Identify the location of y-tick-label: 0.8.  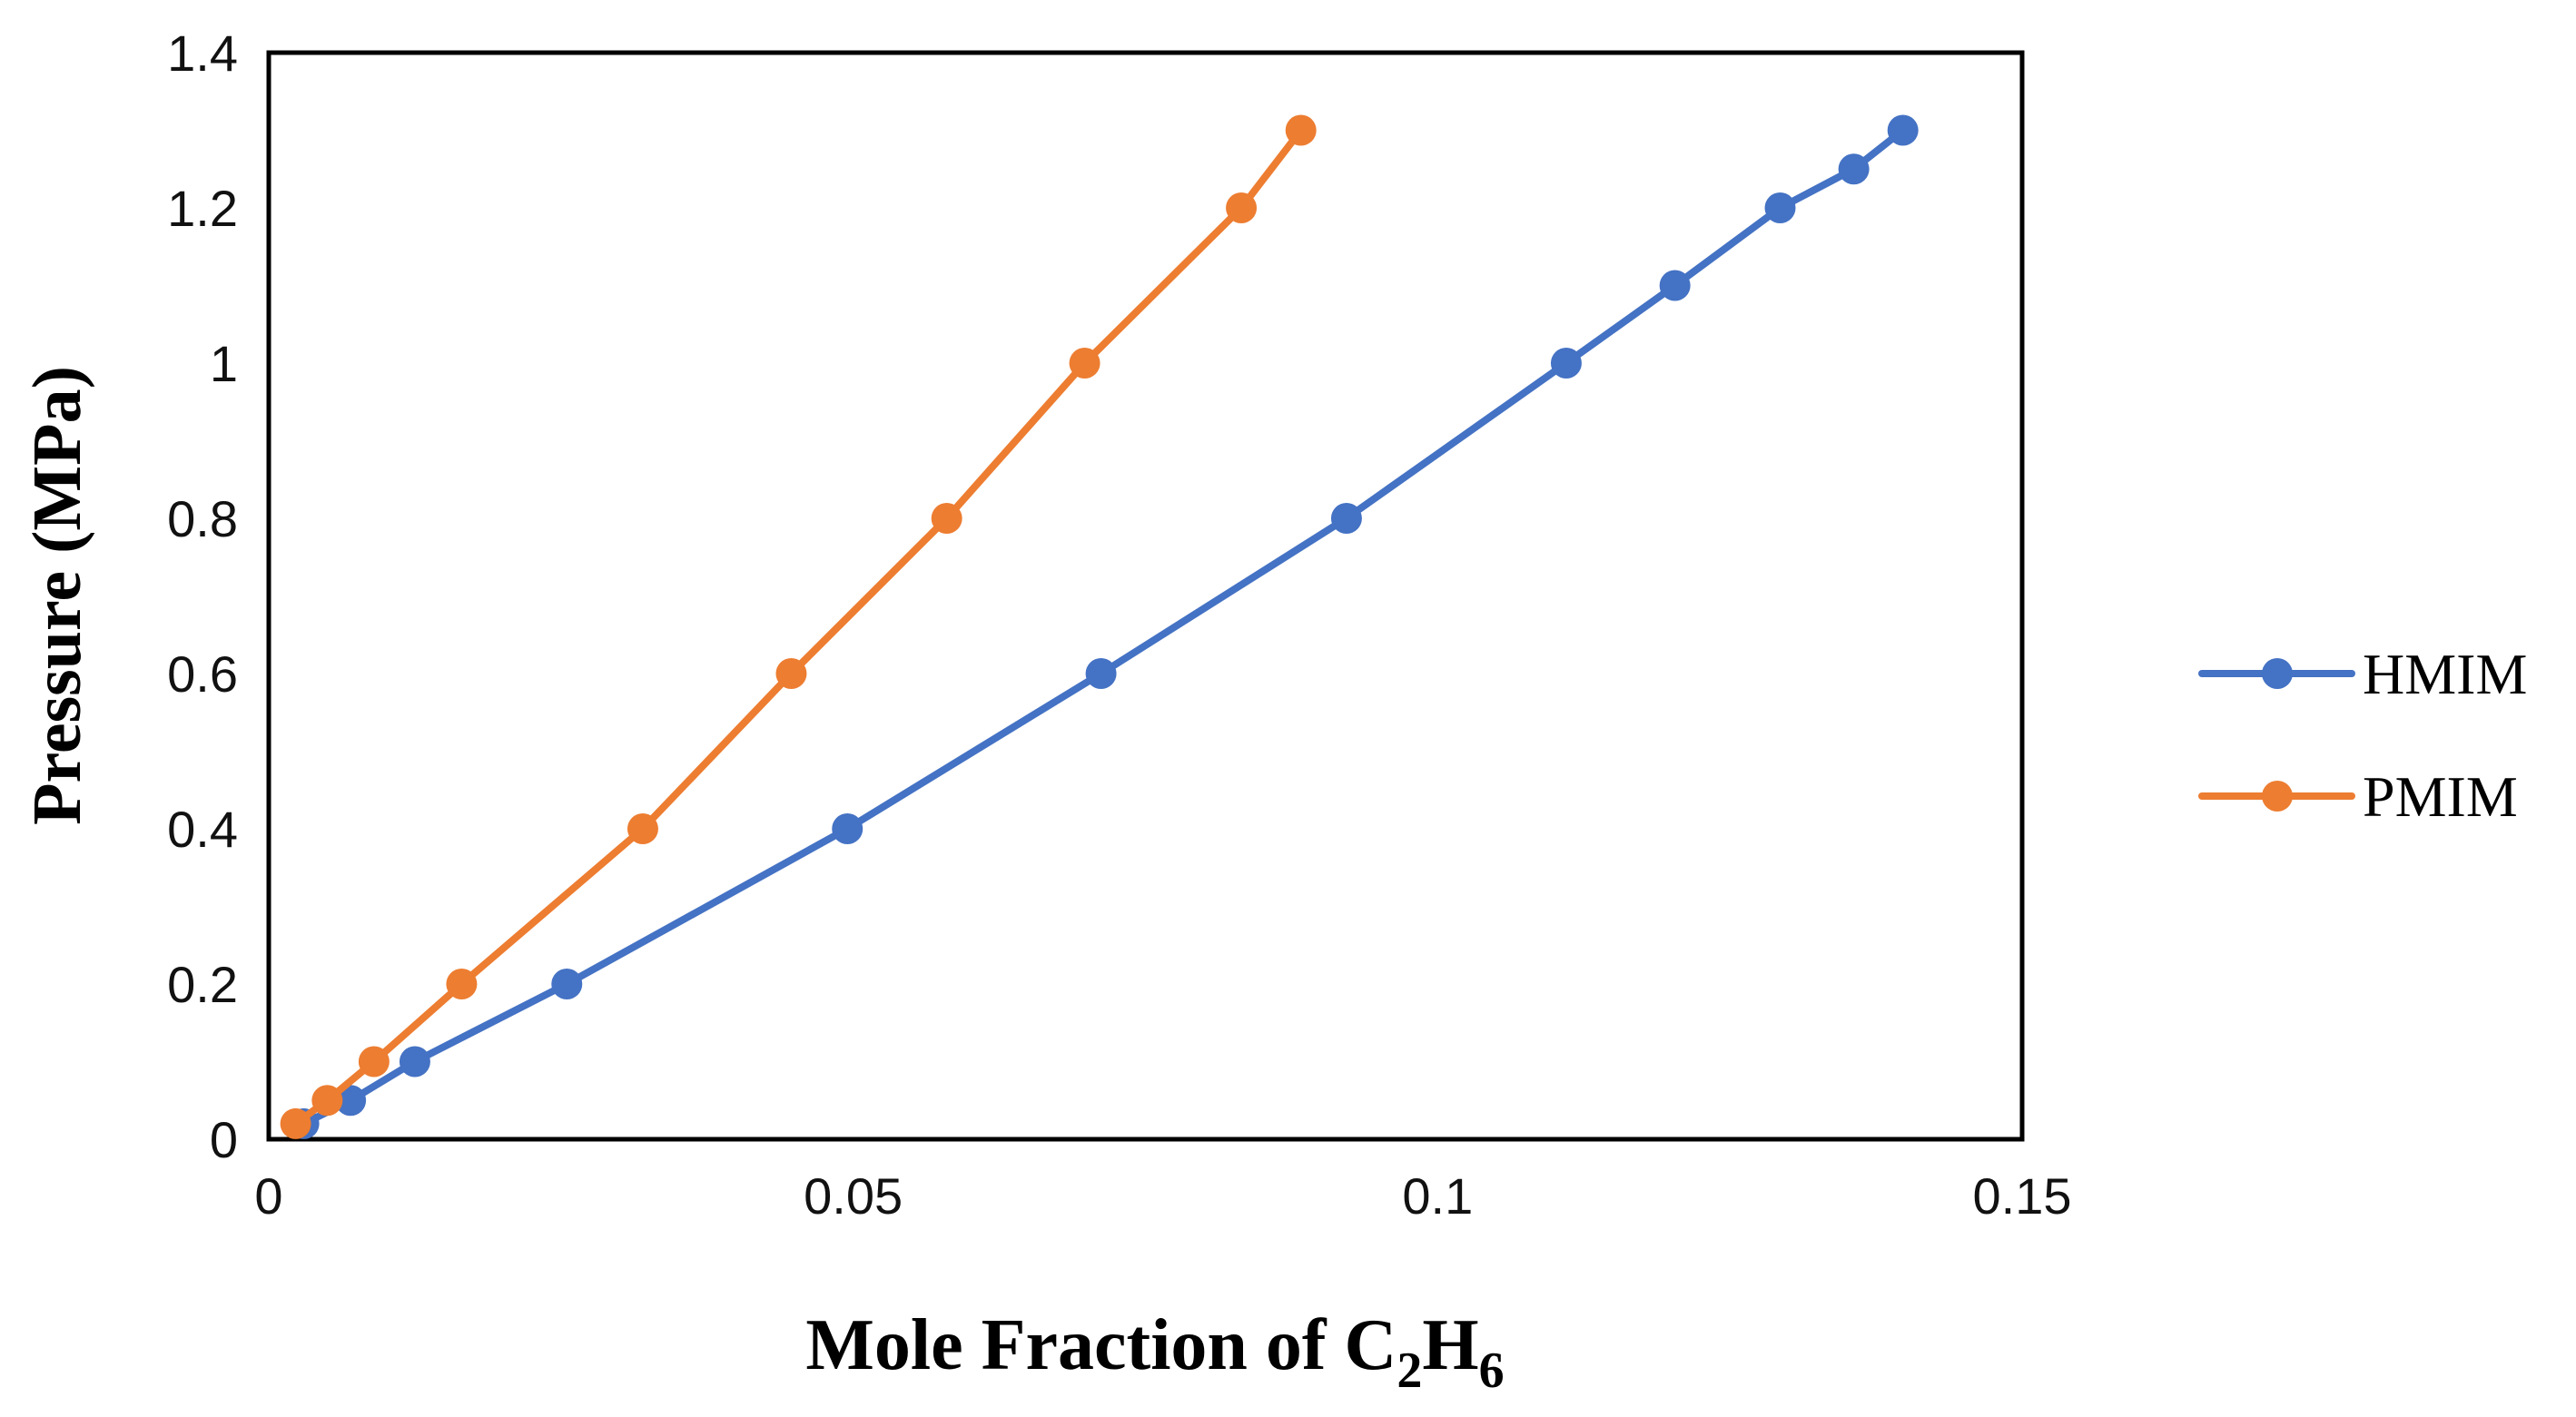
(202, 519).